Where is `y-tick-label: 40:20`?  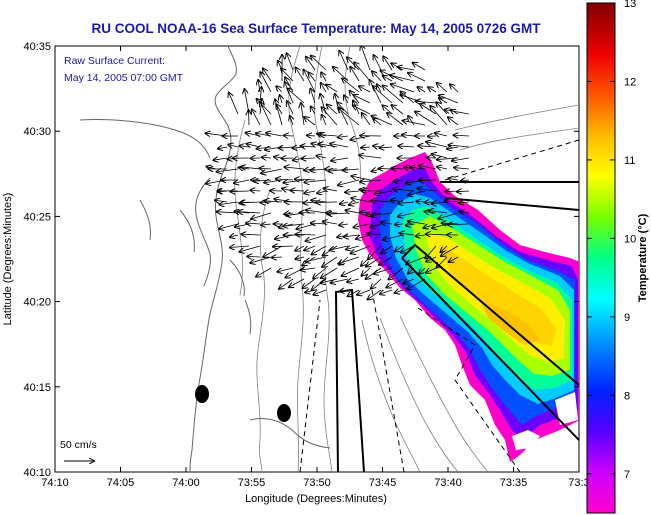
y-tick-label: 40:20 is located at coordinates (37, 303).